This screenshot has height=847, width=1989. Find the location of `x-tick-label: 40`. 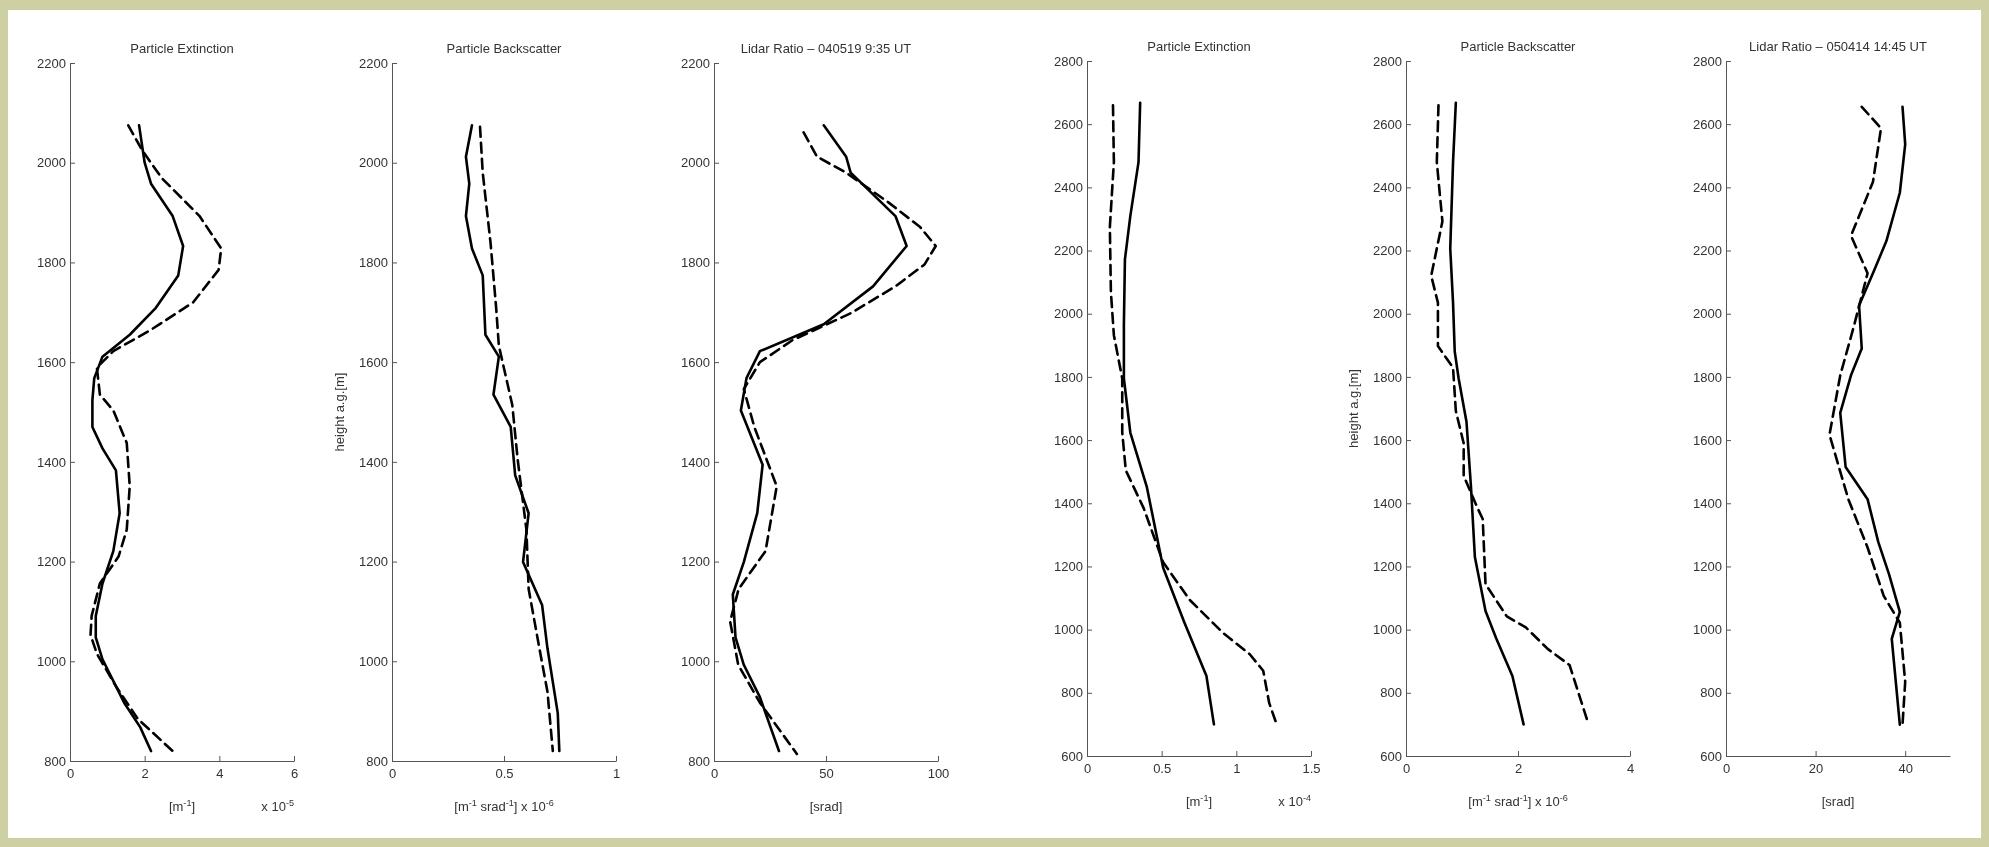

x-tick-label: 40 is located at coordinates (1905, 769).